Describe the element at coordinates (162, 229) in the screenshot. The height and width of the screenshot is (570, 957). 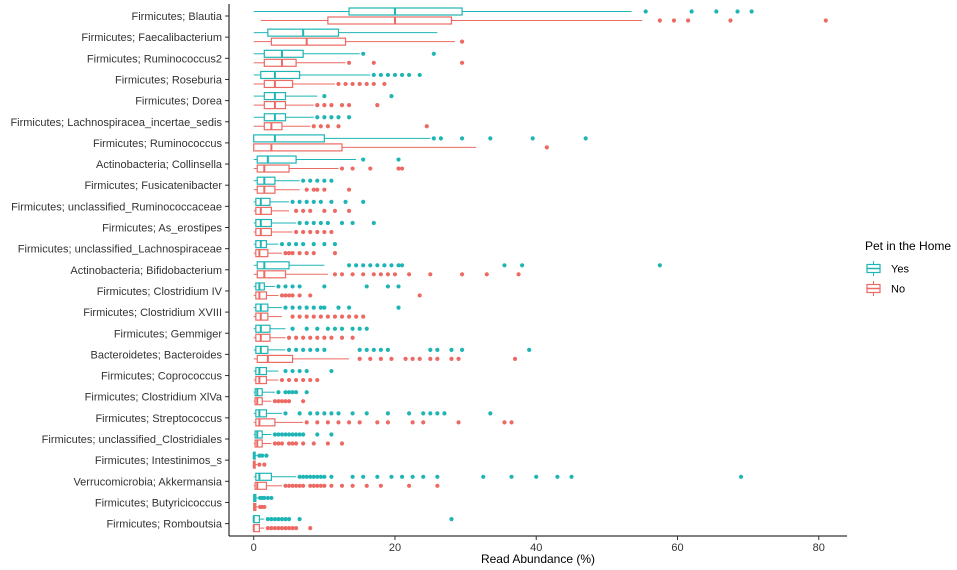
I see `y-tick-label: Firmicutes; As_erostipes` at that location.